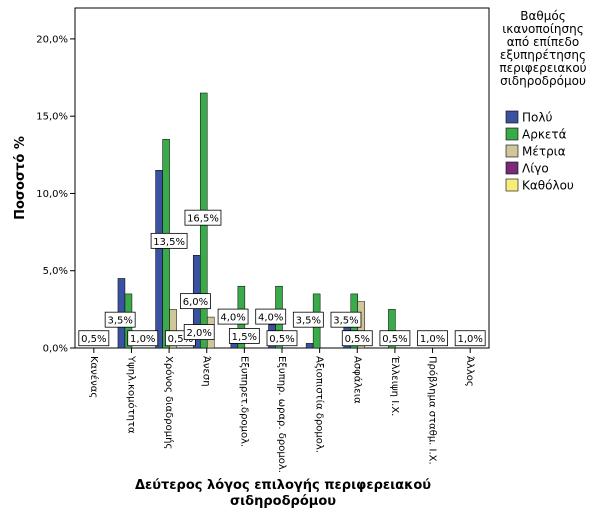 The image size is (603, 514). What do you see at coordinates (543, 29) in the screenshot?
I see `legend-title-line: ικανοποίησης` at bounding box center [543, 29].